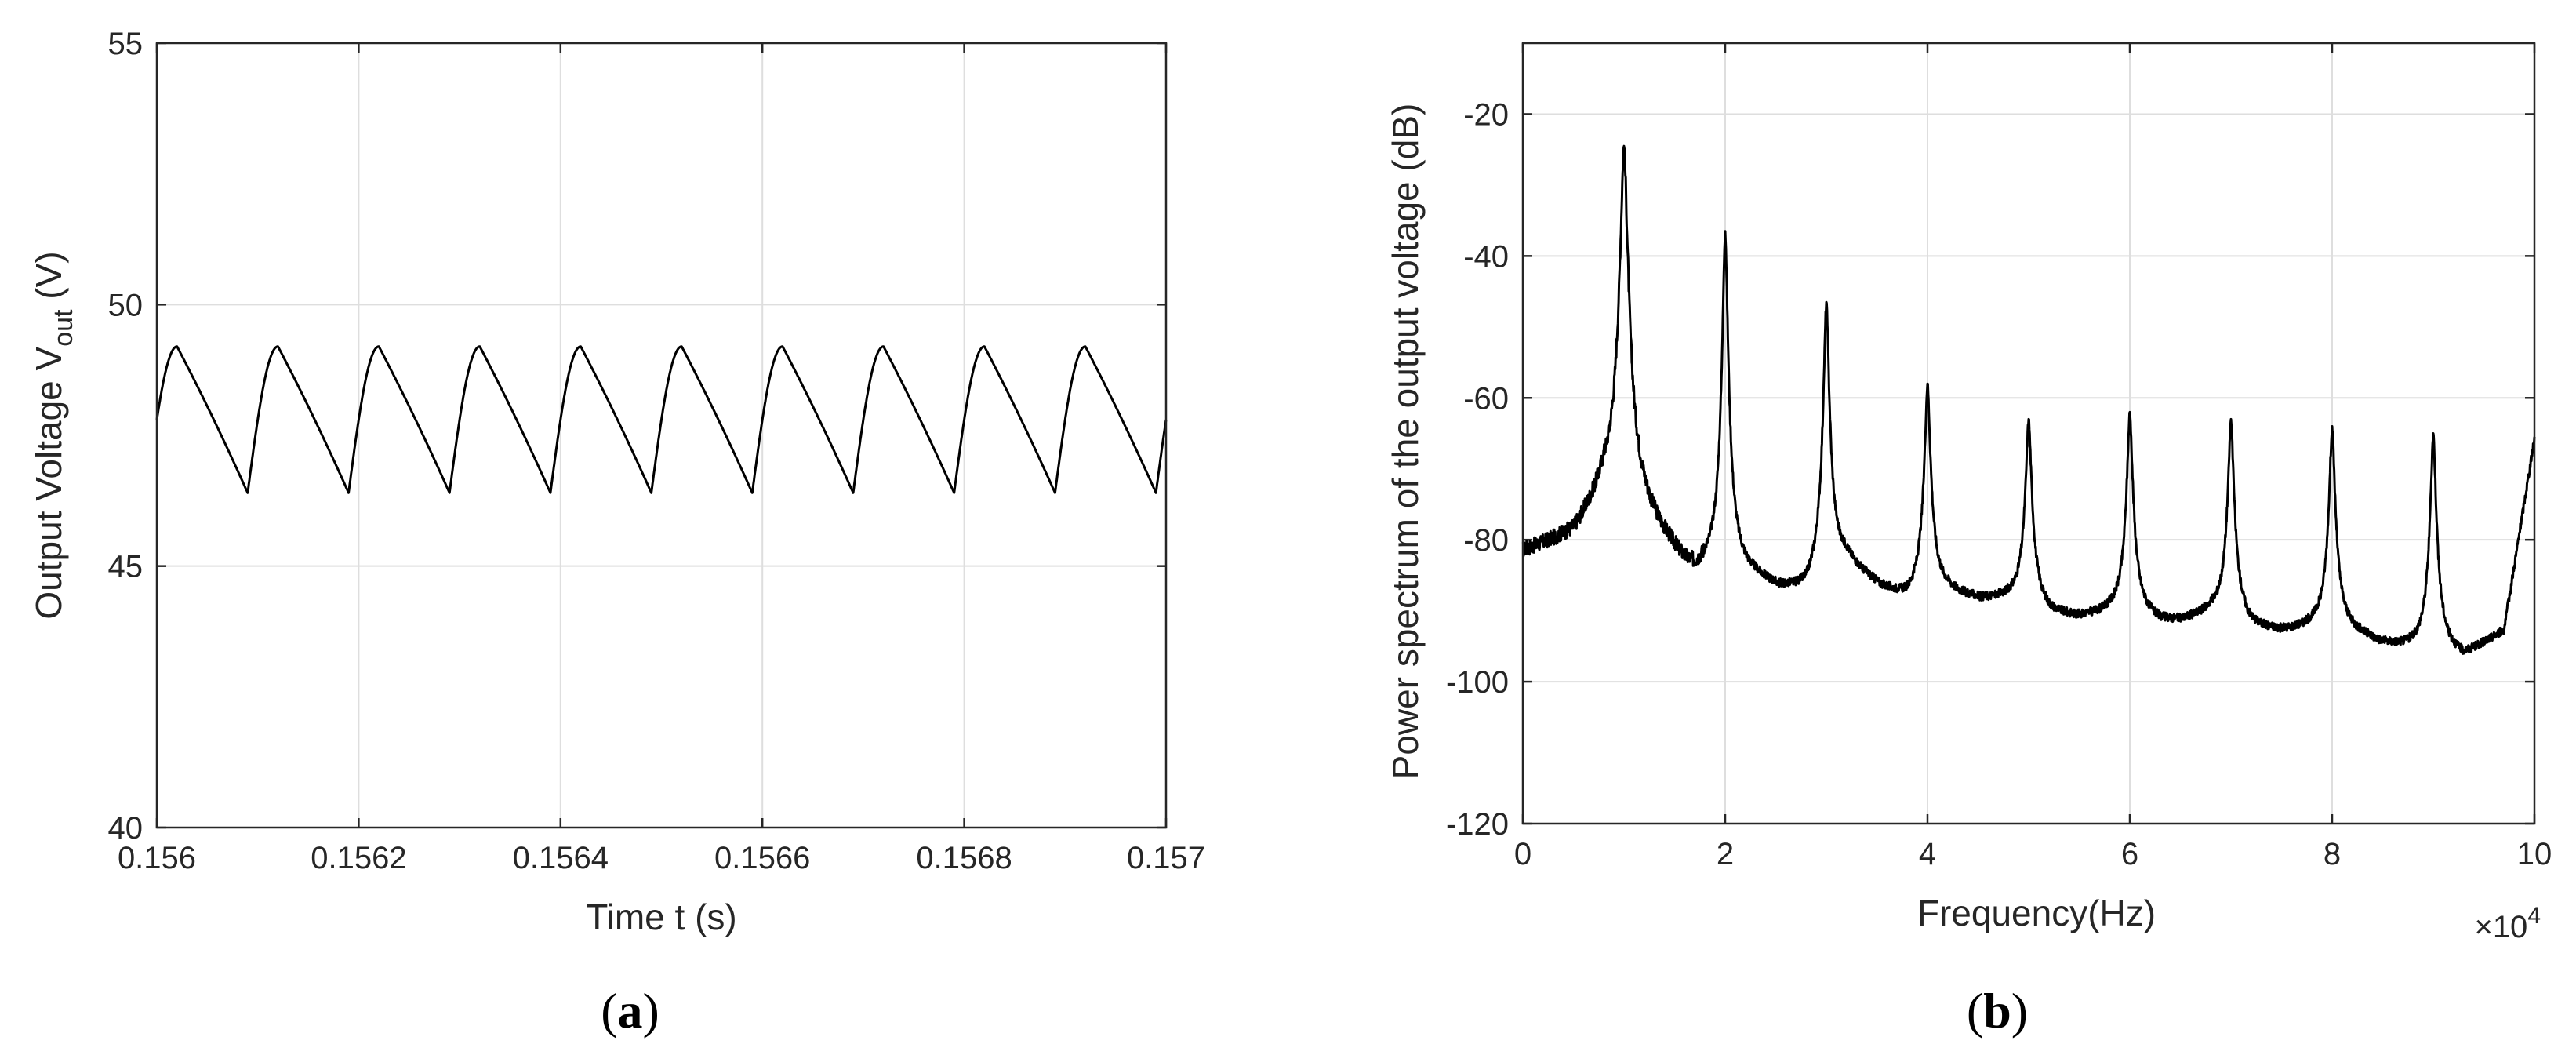 This screenshot has width=2576, height=1055. I want to click on x-tick-label: 0.1562, so click(358, 858).